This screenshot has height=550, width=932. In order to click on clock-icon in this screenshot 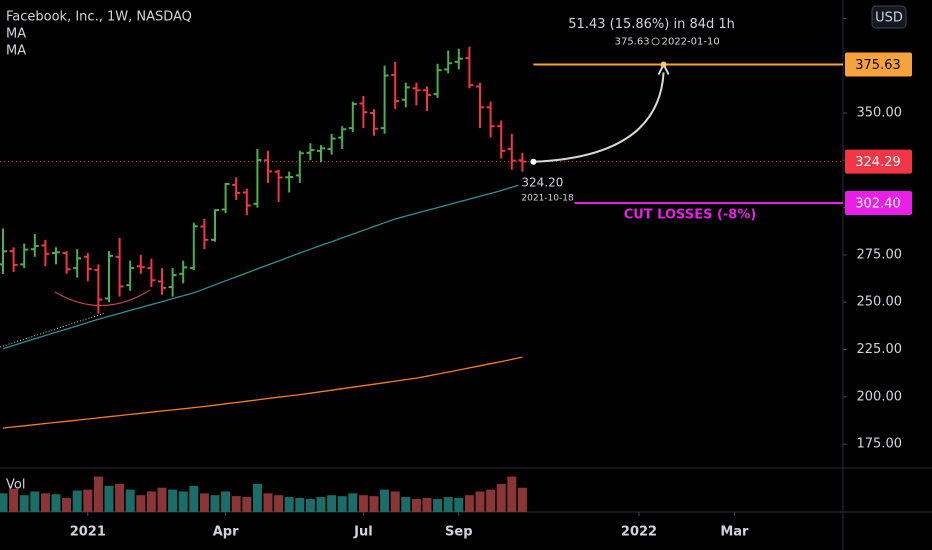, I will do `click(655, 41)`.